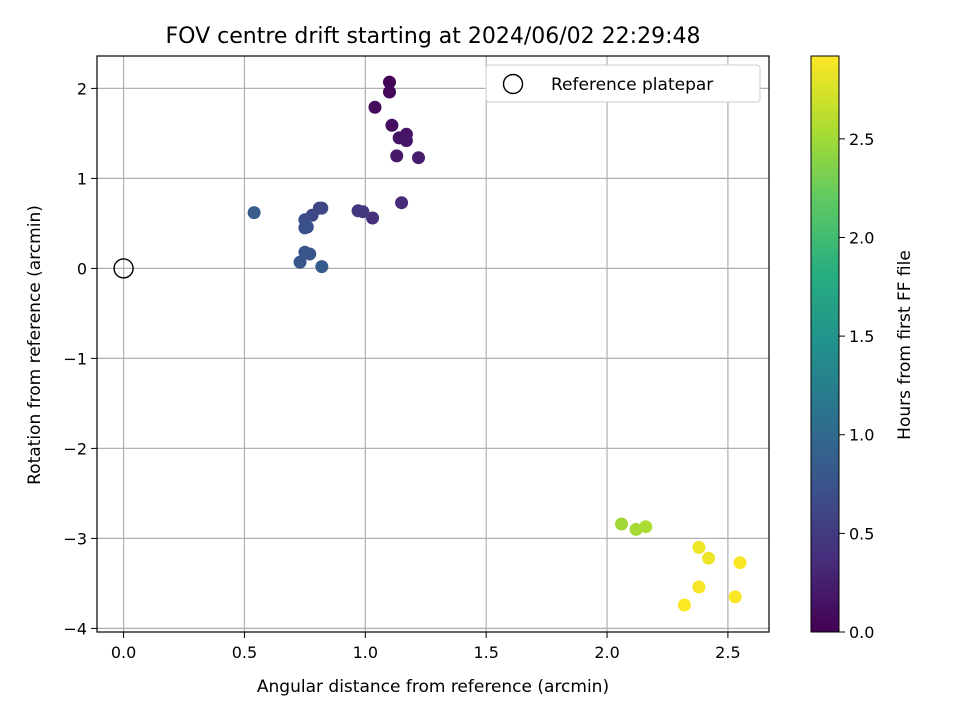 This screenshot has height=720, width=960. I want to click on colorbar-tick-label: 2.5, so click(861, 139).